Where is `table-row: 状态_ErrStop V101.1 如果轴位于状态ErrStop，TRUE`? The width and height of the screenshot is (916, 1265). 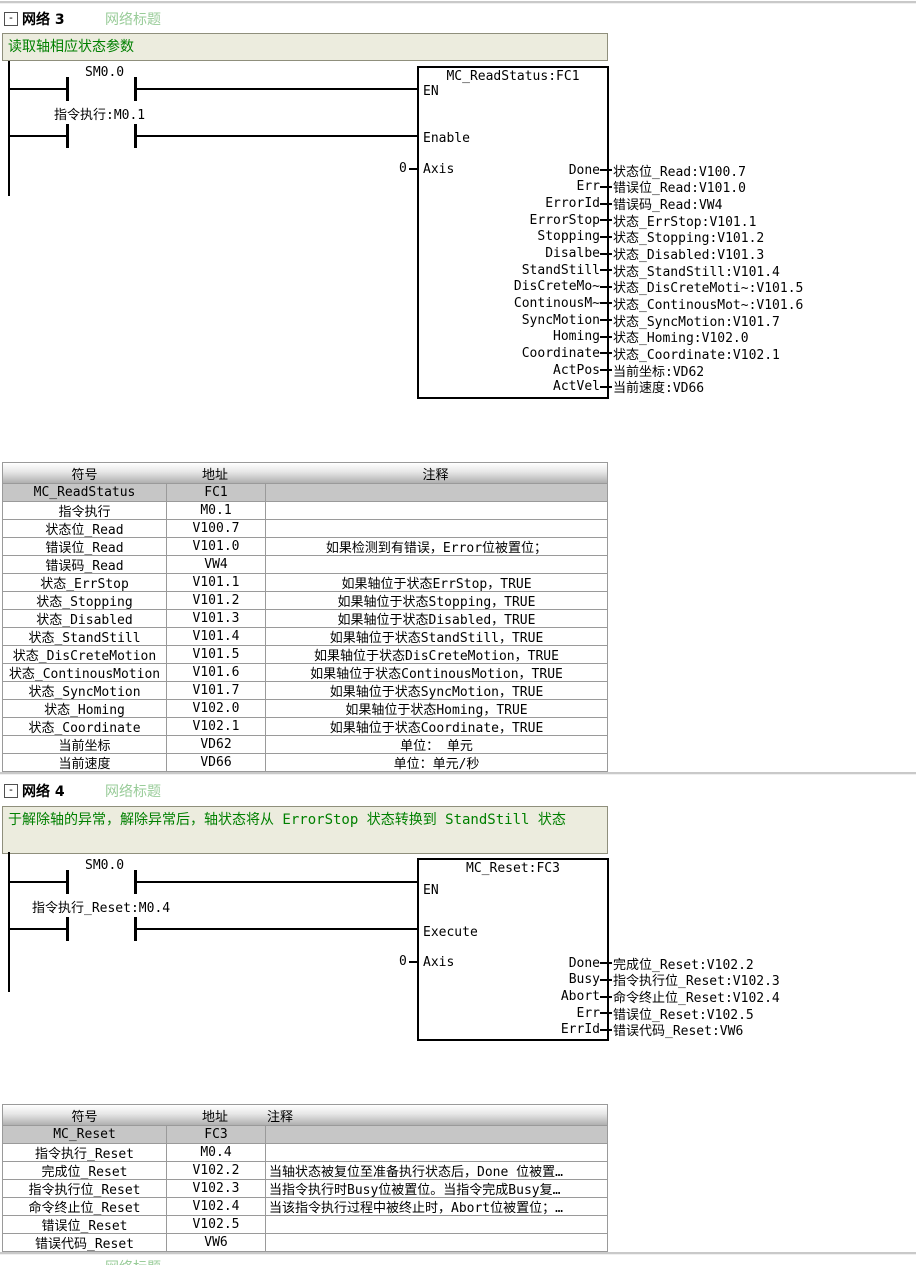 table-row: 状态_ErrStop V101.1 如果轴位于状态ErrStop，TRUE is located at coordinates (305, 582).